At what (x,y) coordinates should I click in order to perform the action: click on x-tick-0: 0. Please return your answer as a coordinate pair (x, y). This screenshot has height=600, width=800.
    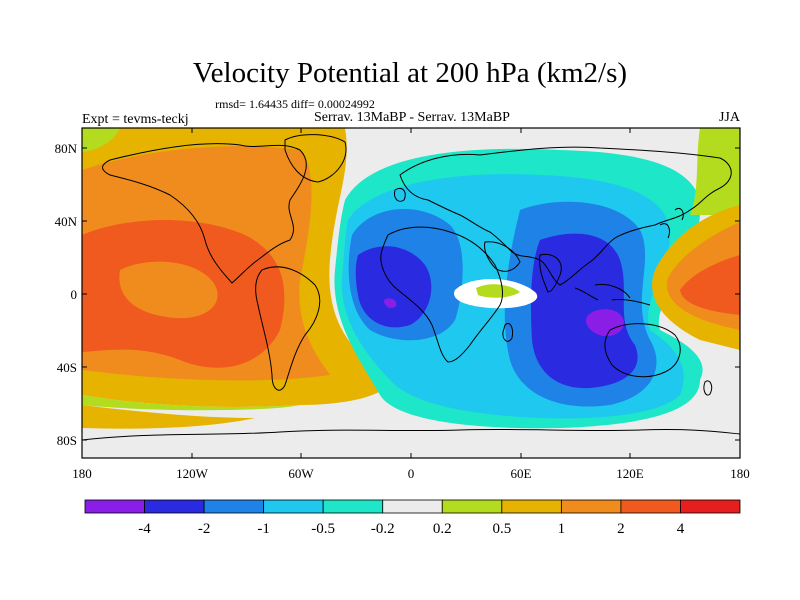
    Looking at the image, I should click on (411, 473).